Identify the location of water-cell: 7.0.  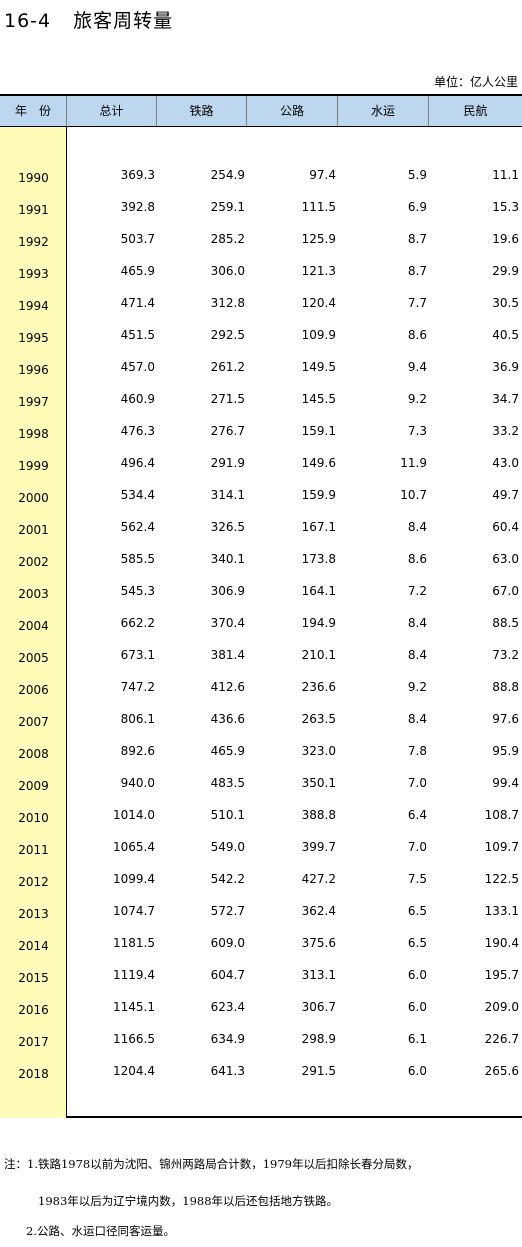
(417, 783).